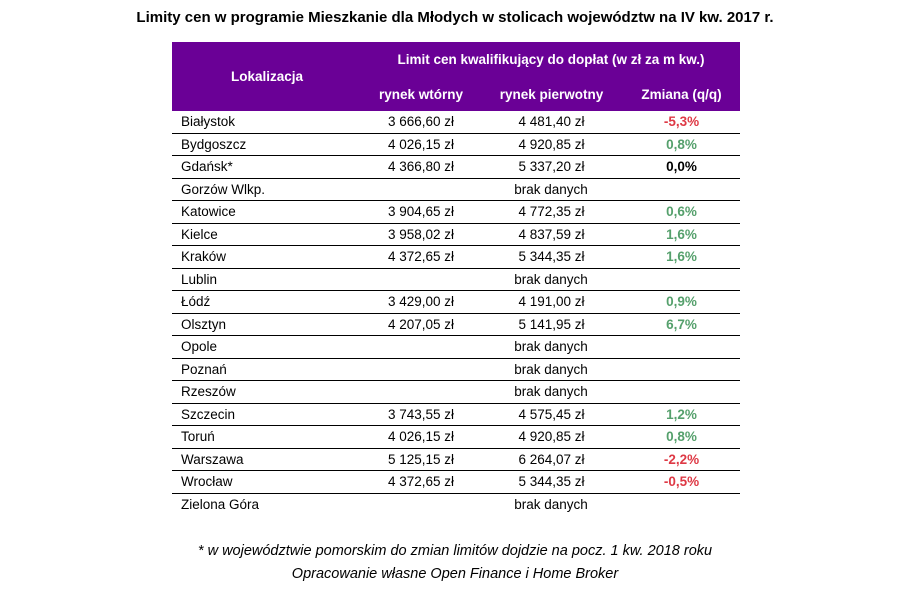 Image resolution: width=910 pixels, height=595 pixels. I want to click on table-row: Opole brak danych, so click(456, 347).